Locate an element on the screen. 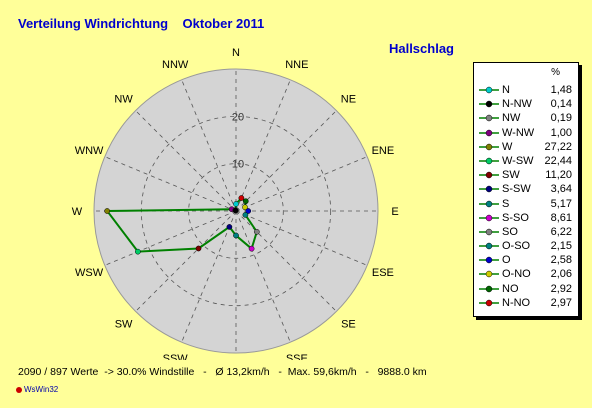  data-point-w-sw is located at coordinates (138, 251).